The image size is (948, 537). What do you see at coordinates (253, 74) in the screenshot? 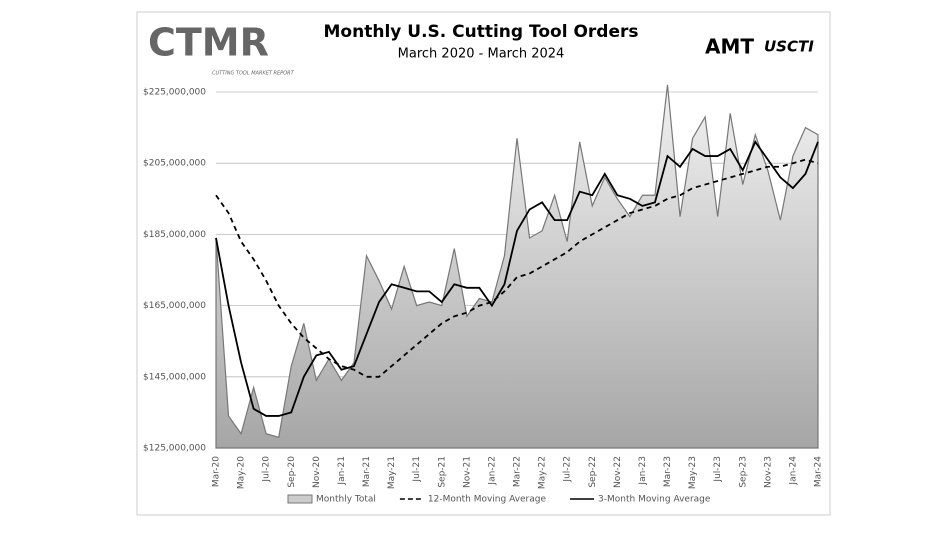
I see `logo-ctmr-sub: CUTTING TOOL MARKET REPORT` at bounding box center [253, 74].